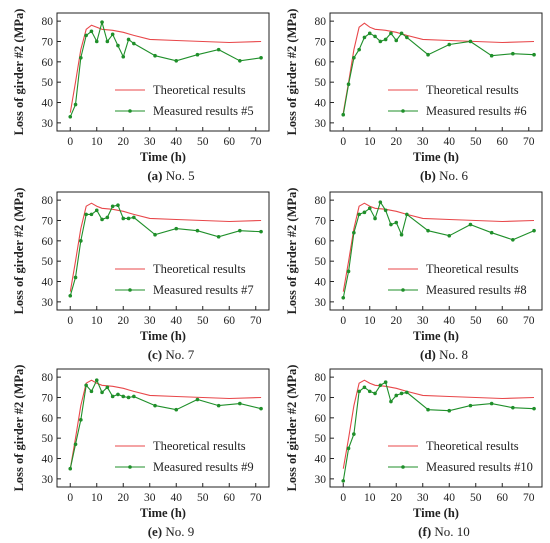  What do you see at coordinates (292, 428) in the screenshot?
I see `y-axis-label: Loss of girder #2 (MPa)` at bounding box center [292, 428].